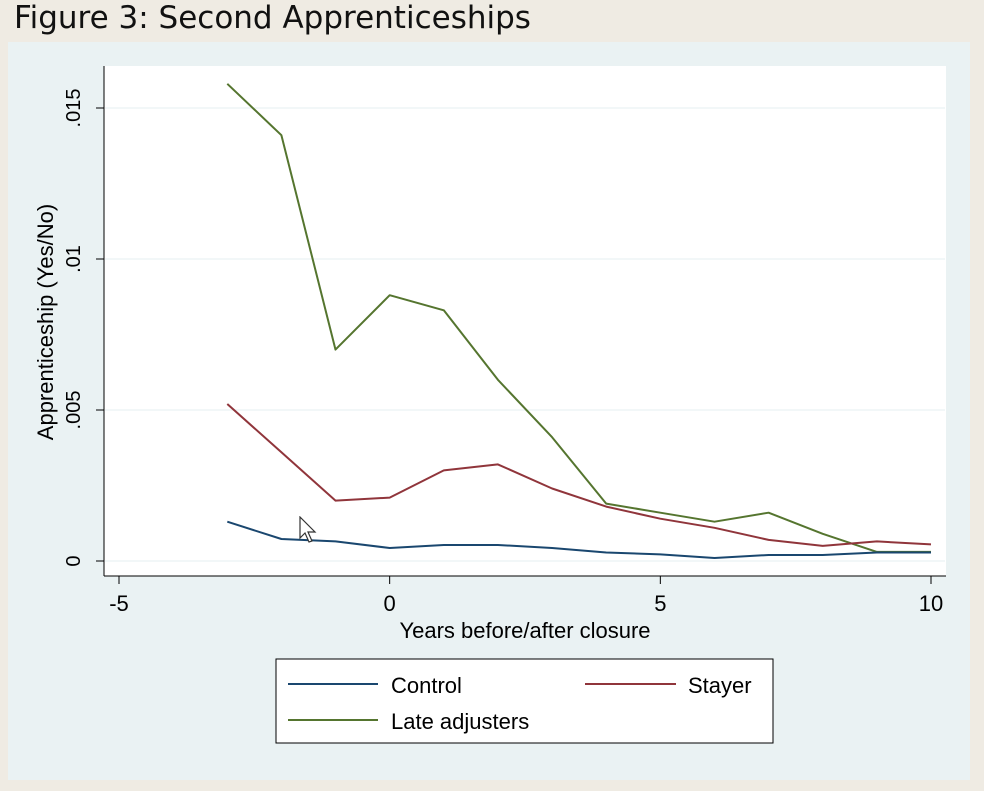  Describe the element at coordinates (931, 603) in the screenshot. I see `x-tick-label: 10` at that location.